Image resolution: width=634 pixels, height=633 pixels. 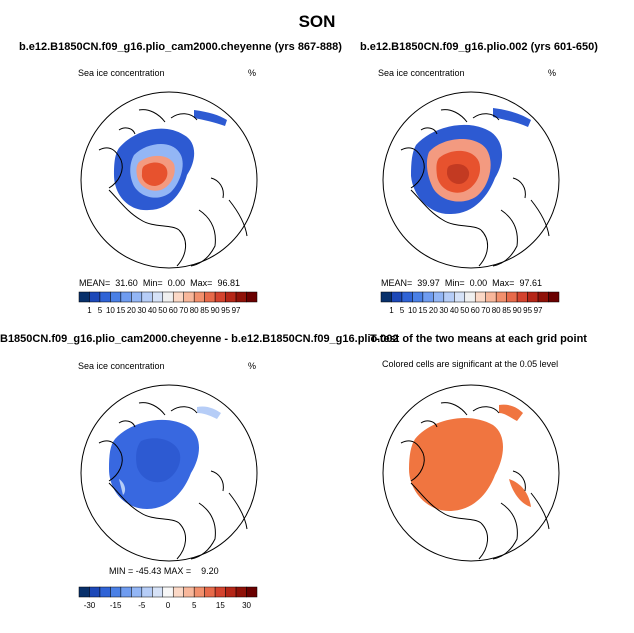 I want to click on panel3-polar-map, so click(x=169, y=473).